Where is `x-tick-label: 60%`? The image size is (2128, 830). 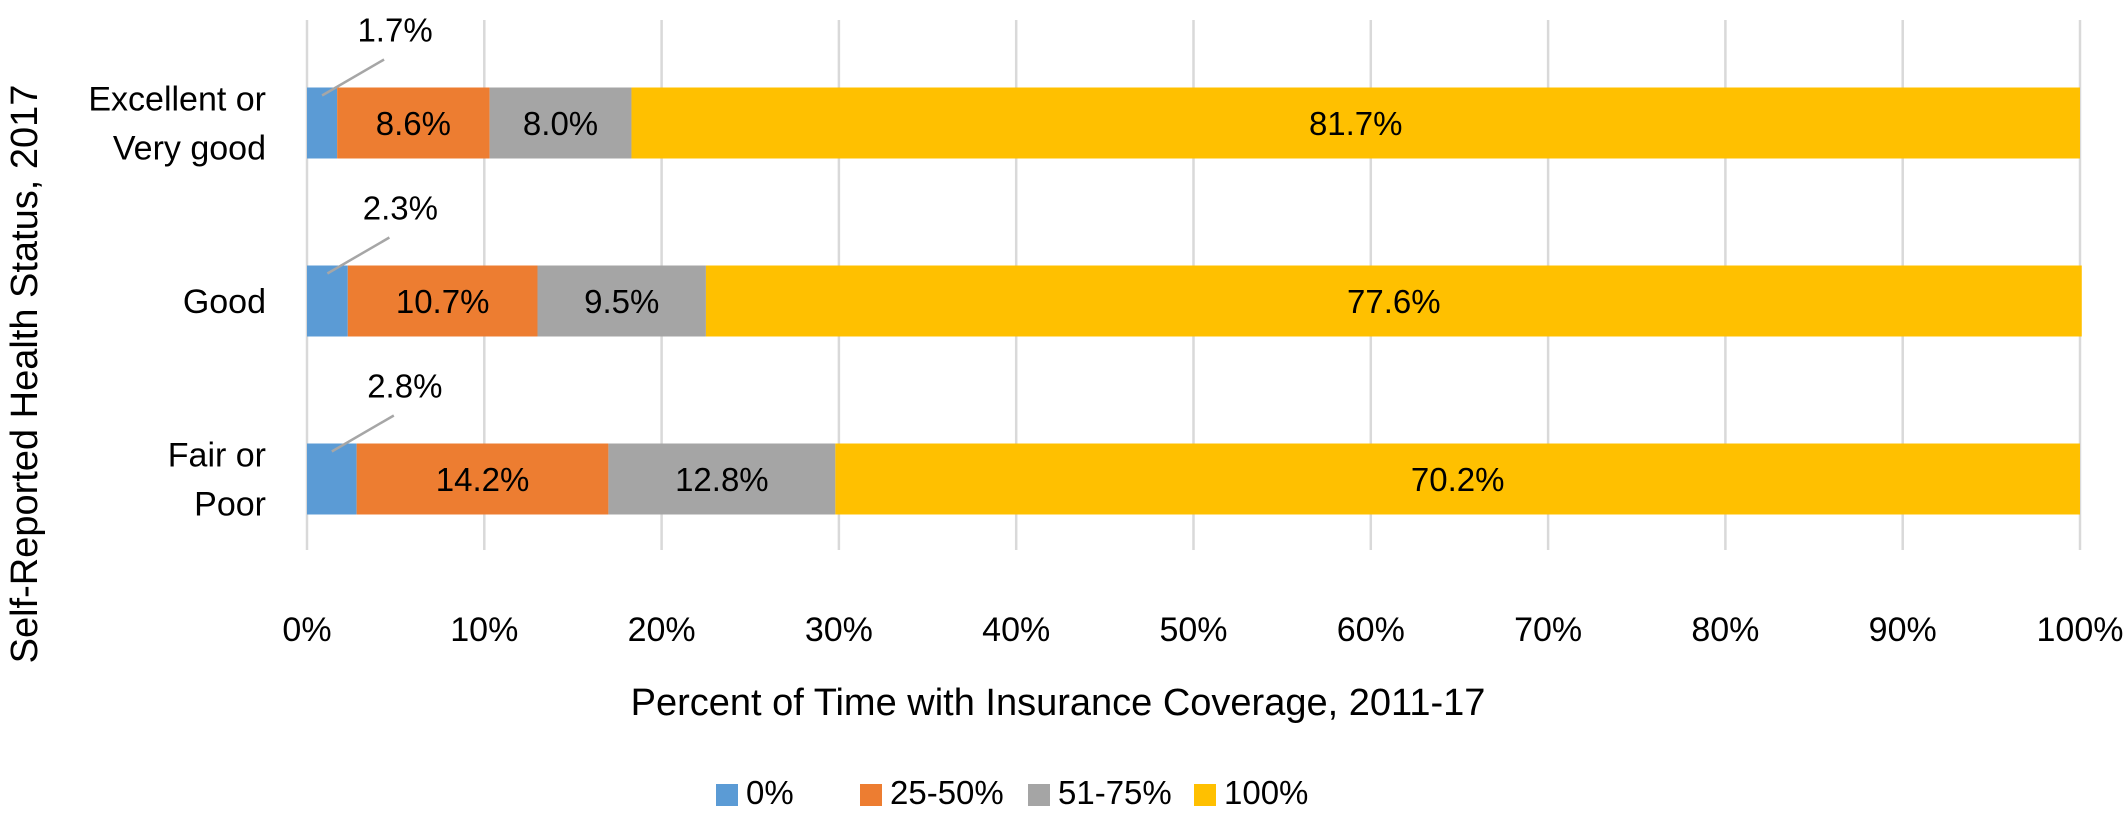 x-tick-label: 60% is located at coordinates (1371, 630).